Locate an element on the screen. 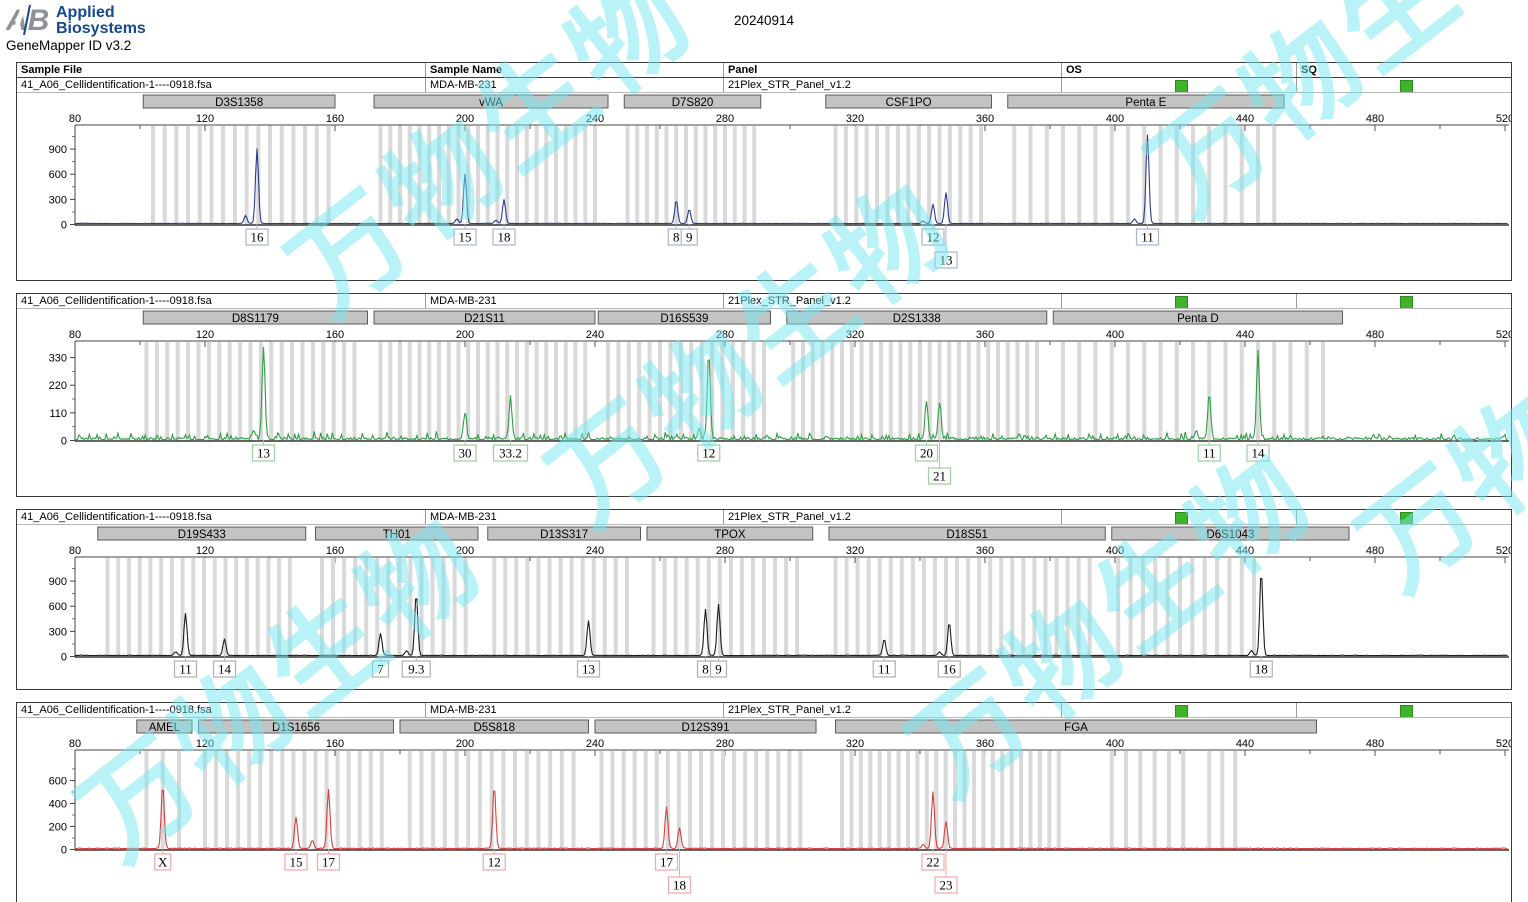  marker-bar-D8S1179: D8S1179 is located at coordinates (255, 317).